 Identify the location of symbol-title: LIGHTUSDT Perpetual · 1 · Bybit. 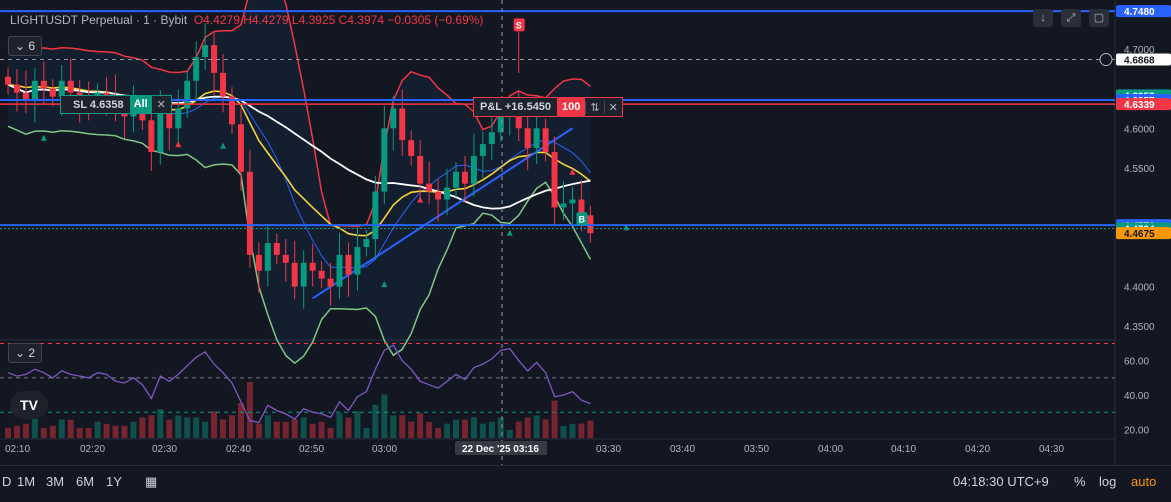
(99, 20).